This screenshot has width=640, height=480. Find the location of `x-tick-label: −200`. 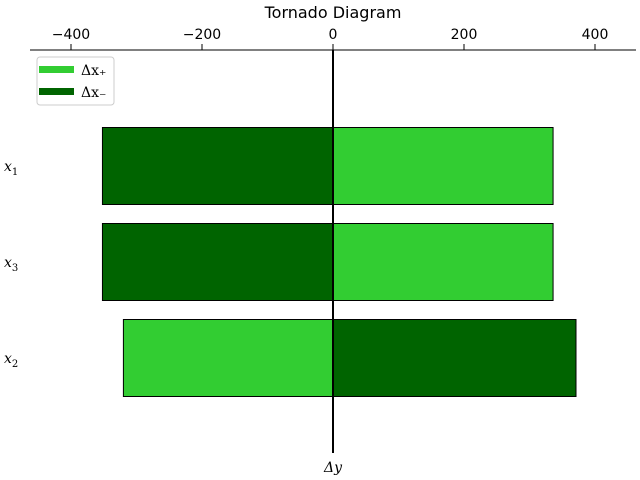

x-tick-label: −200 is located at coordinates (202, 35).